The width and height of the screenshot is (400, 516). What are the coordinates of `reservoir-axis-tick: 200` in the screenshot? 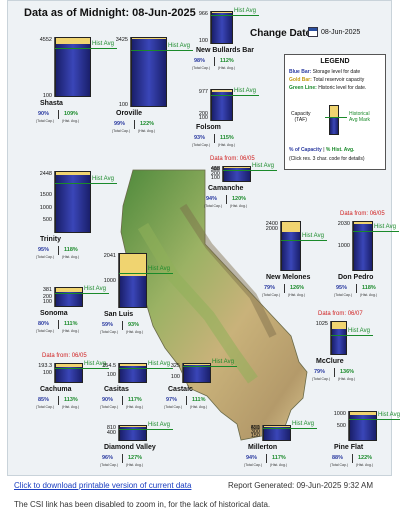 It's located at (203, 114).